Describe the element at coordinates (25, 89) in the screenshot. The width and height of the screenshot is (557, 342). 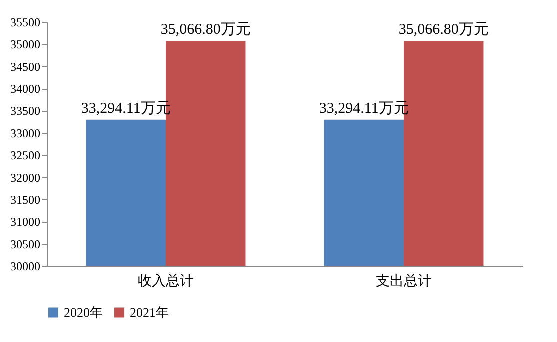
I see `y-tick-label: 34000` at that location.